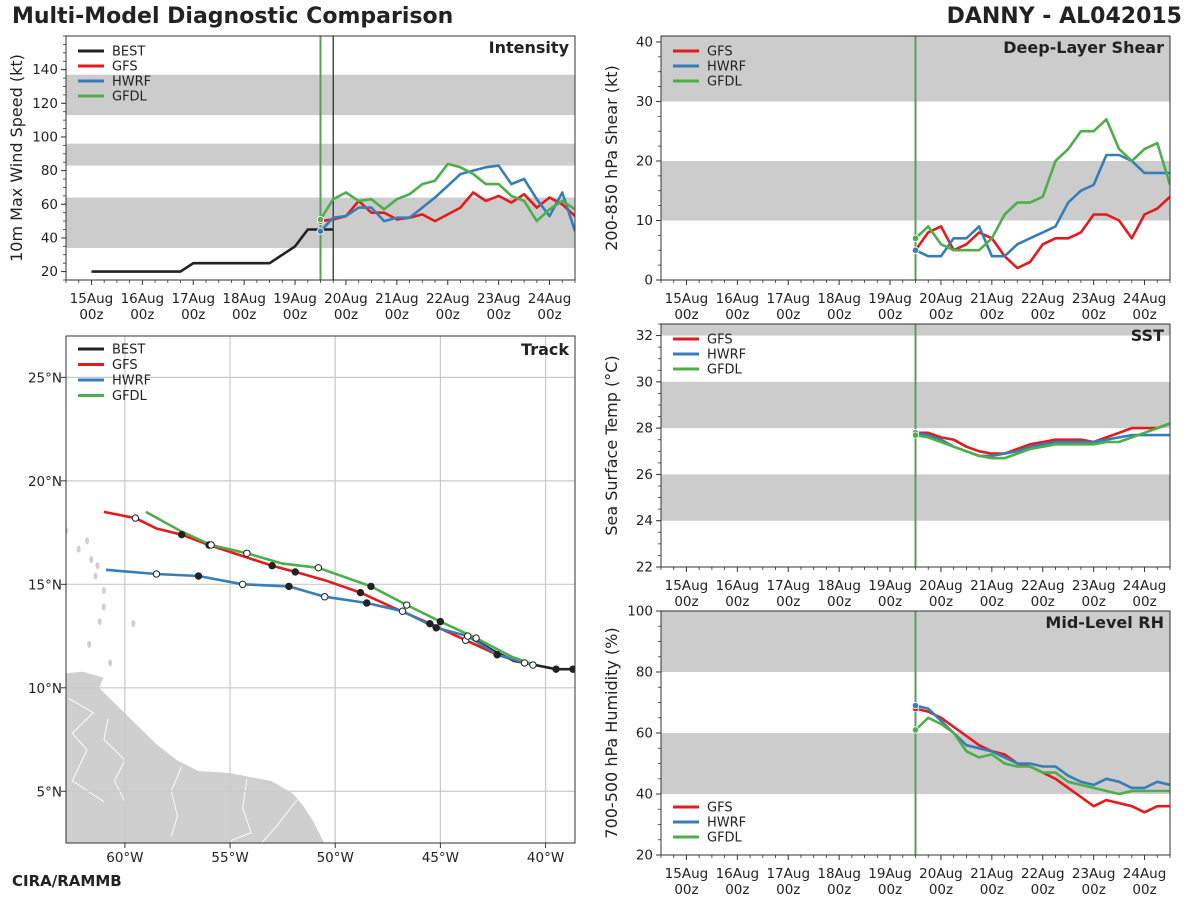  I want to click on y-tick-label: 10°N, so click(45, 689).